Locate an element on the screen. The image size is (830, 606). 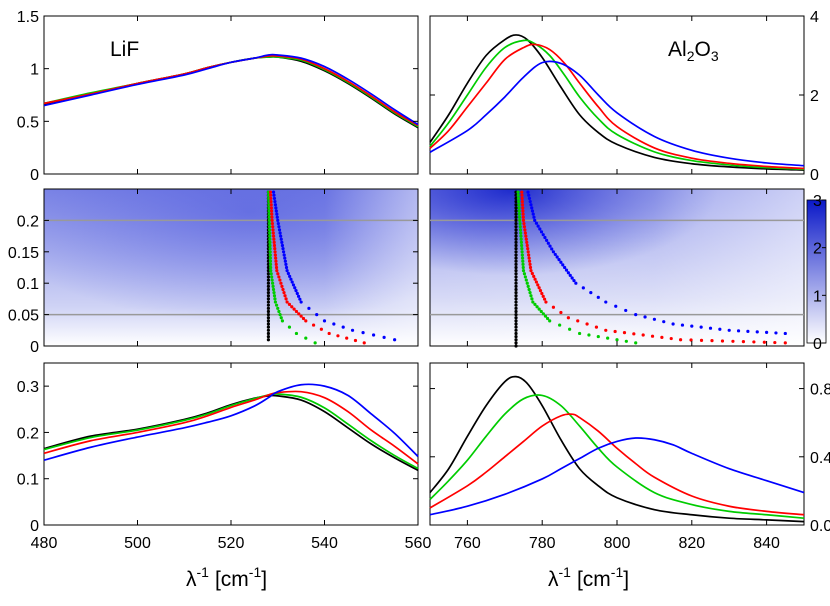
panel-lif-absorption: LiF is located at coordinates (231, 95).